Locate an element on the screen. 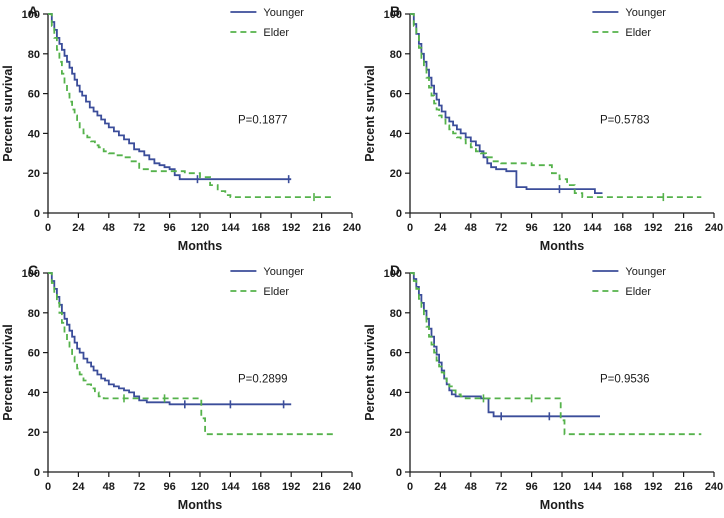 The width and height of the screenshot is (724, 518). panel-letter: D is located at coordinates (395, 270).